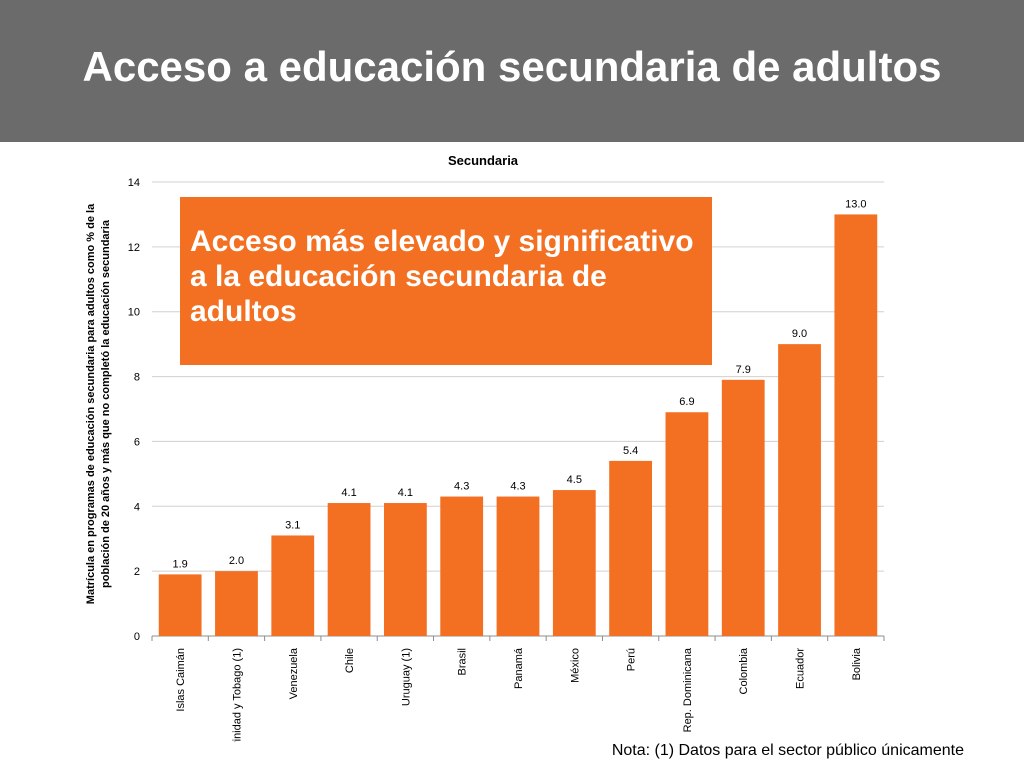 Image resolution: width=1024 pixels, height=768 pixels. I want to click on y-tick-label: 12, so click(134, 248).